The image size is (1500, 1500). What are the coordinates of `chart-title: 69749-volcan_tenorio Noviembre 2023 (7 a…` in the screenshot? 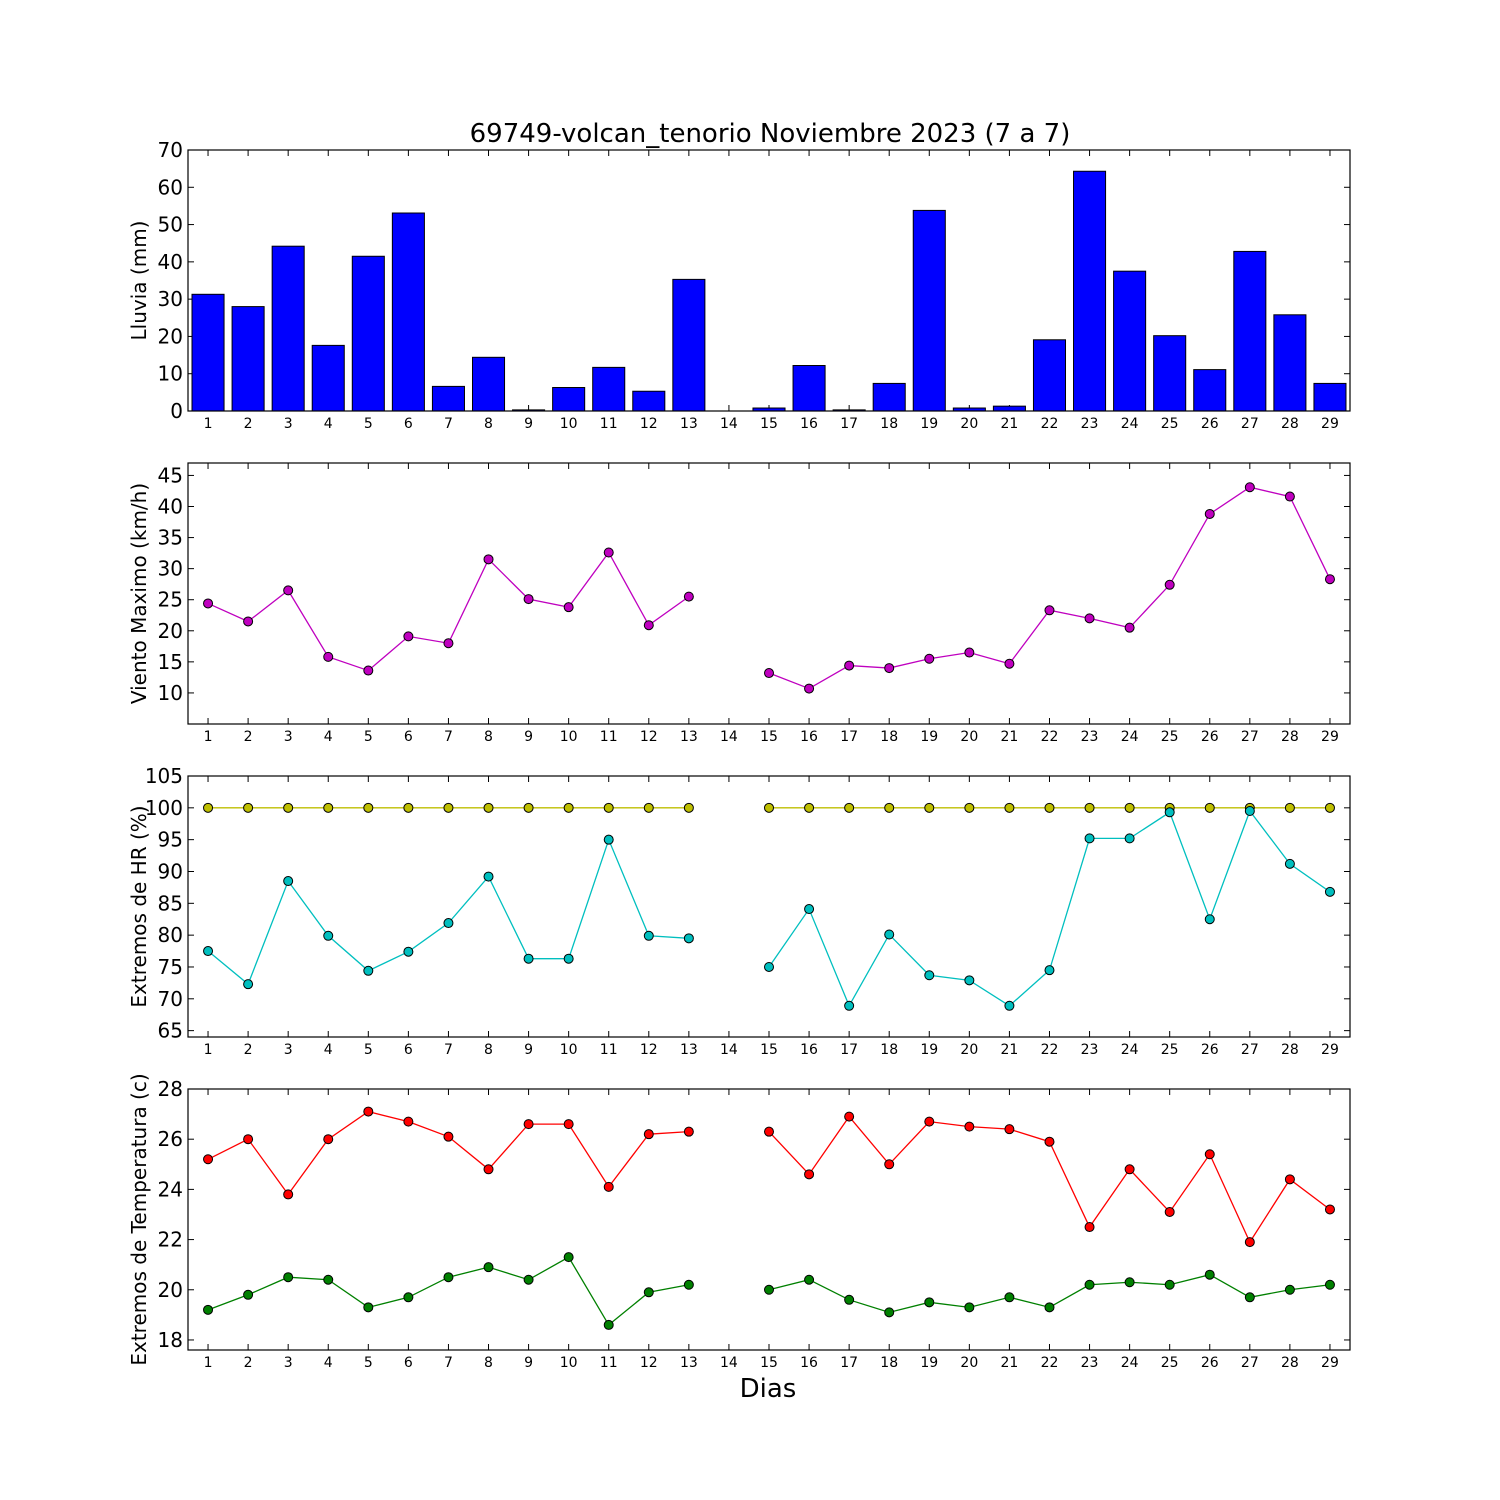 It's located at (770, 134).